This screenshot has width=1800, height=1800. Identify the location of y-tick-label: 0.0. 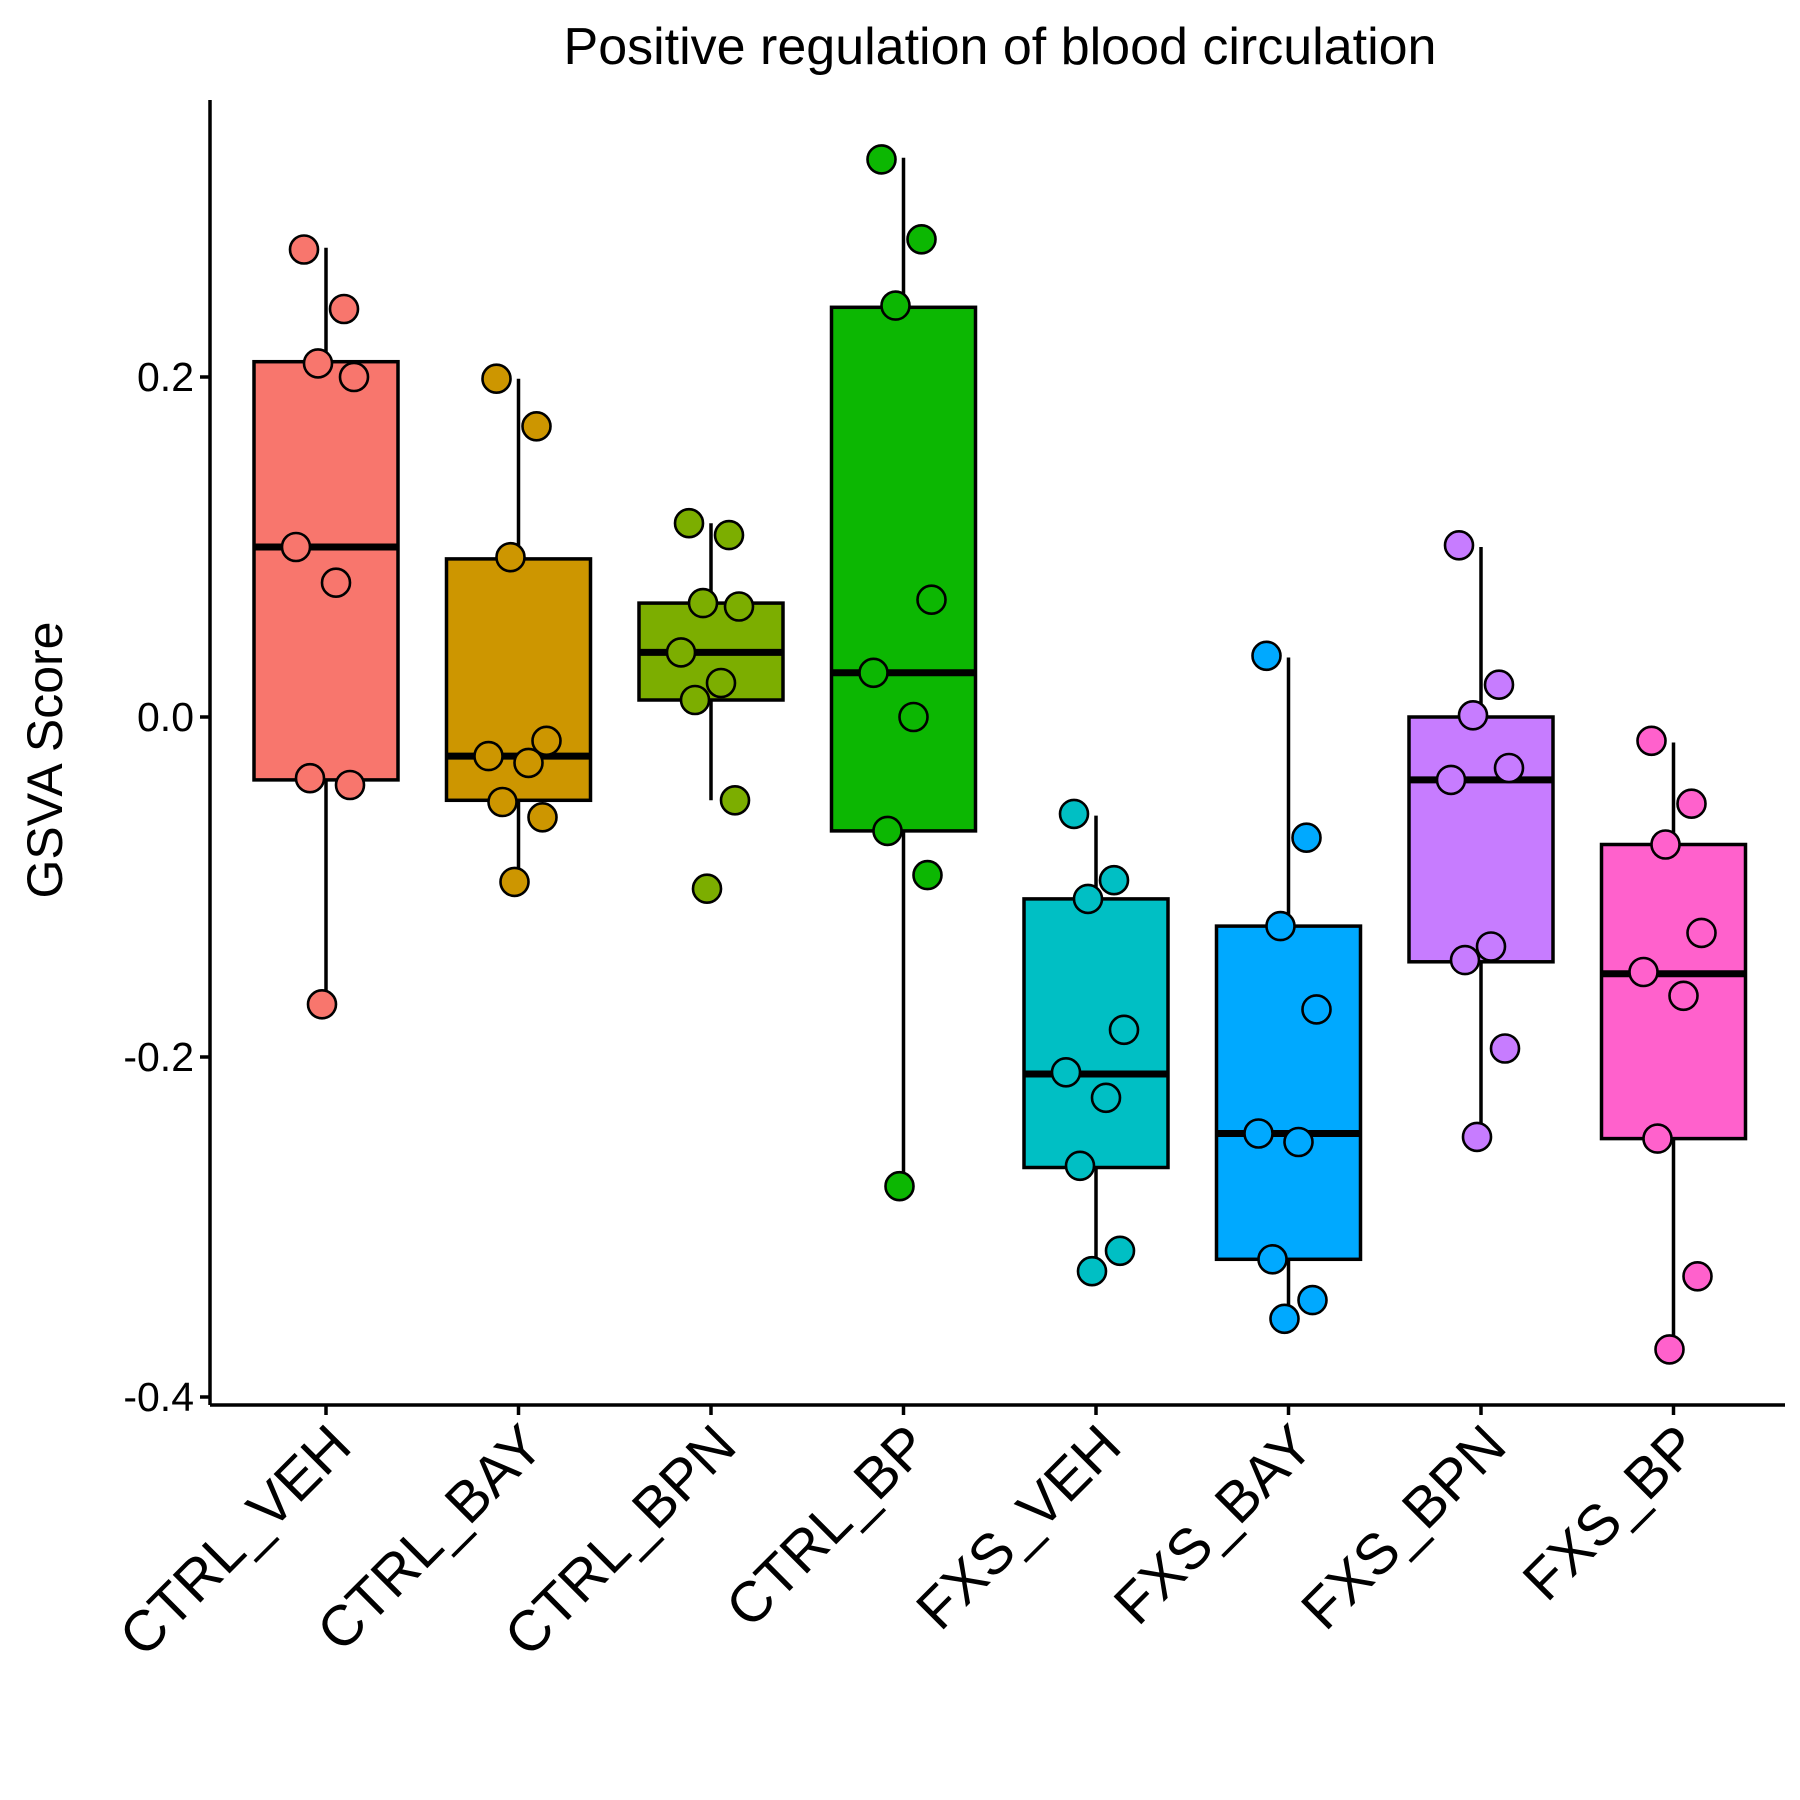
(165, 717).